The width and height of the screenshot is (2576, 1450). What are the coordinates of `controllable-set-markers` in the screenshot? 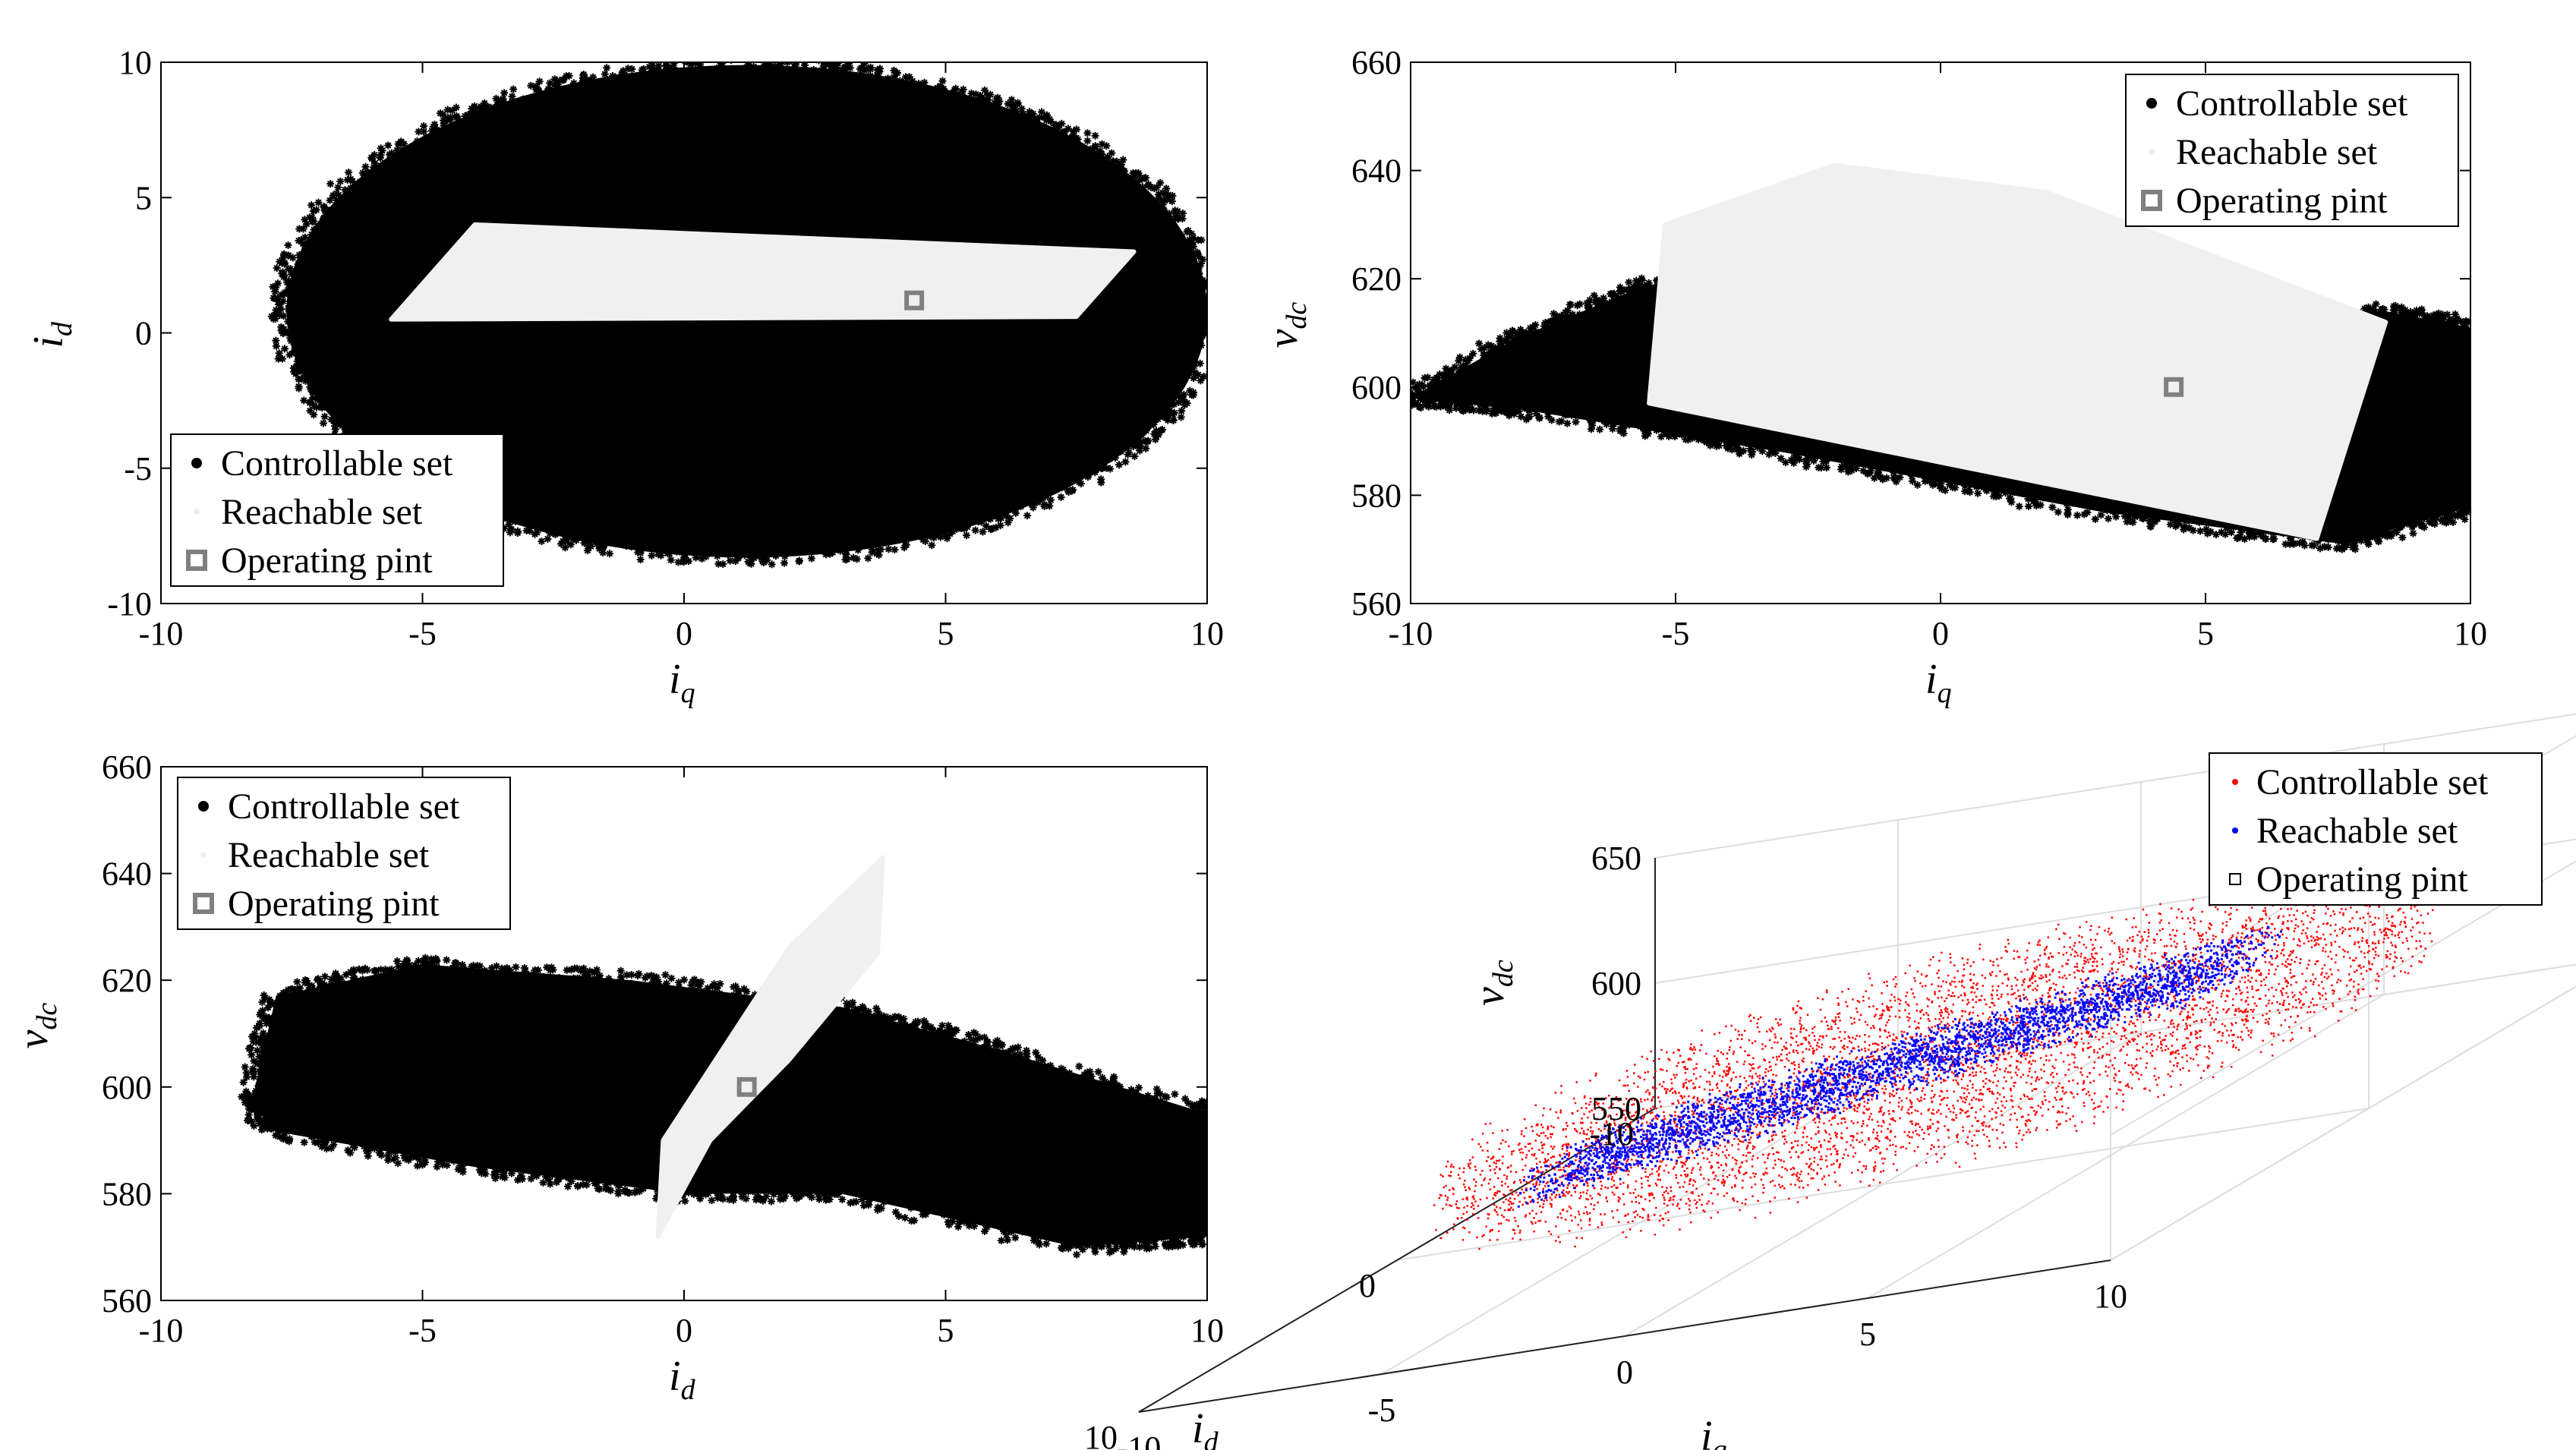 It's located at (722, 1106).